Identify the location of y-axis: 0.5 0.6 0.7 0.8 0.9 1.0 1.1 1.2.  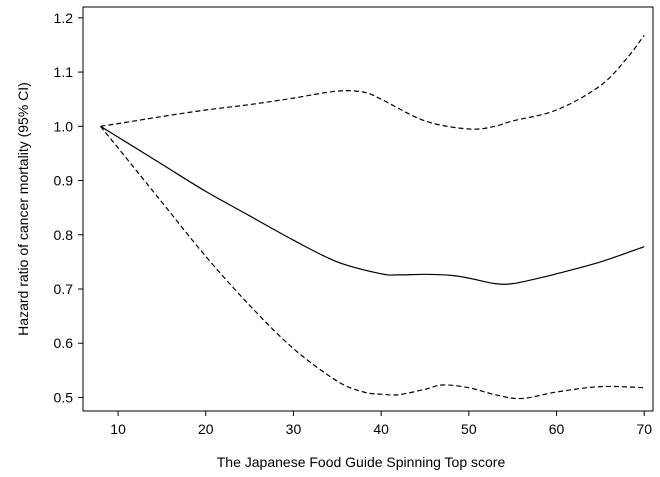
(68, 207).